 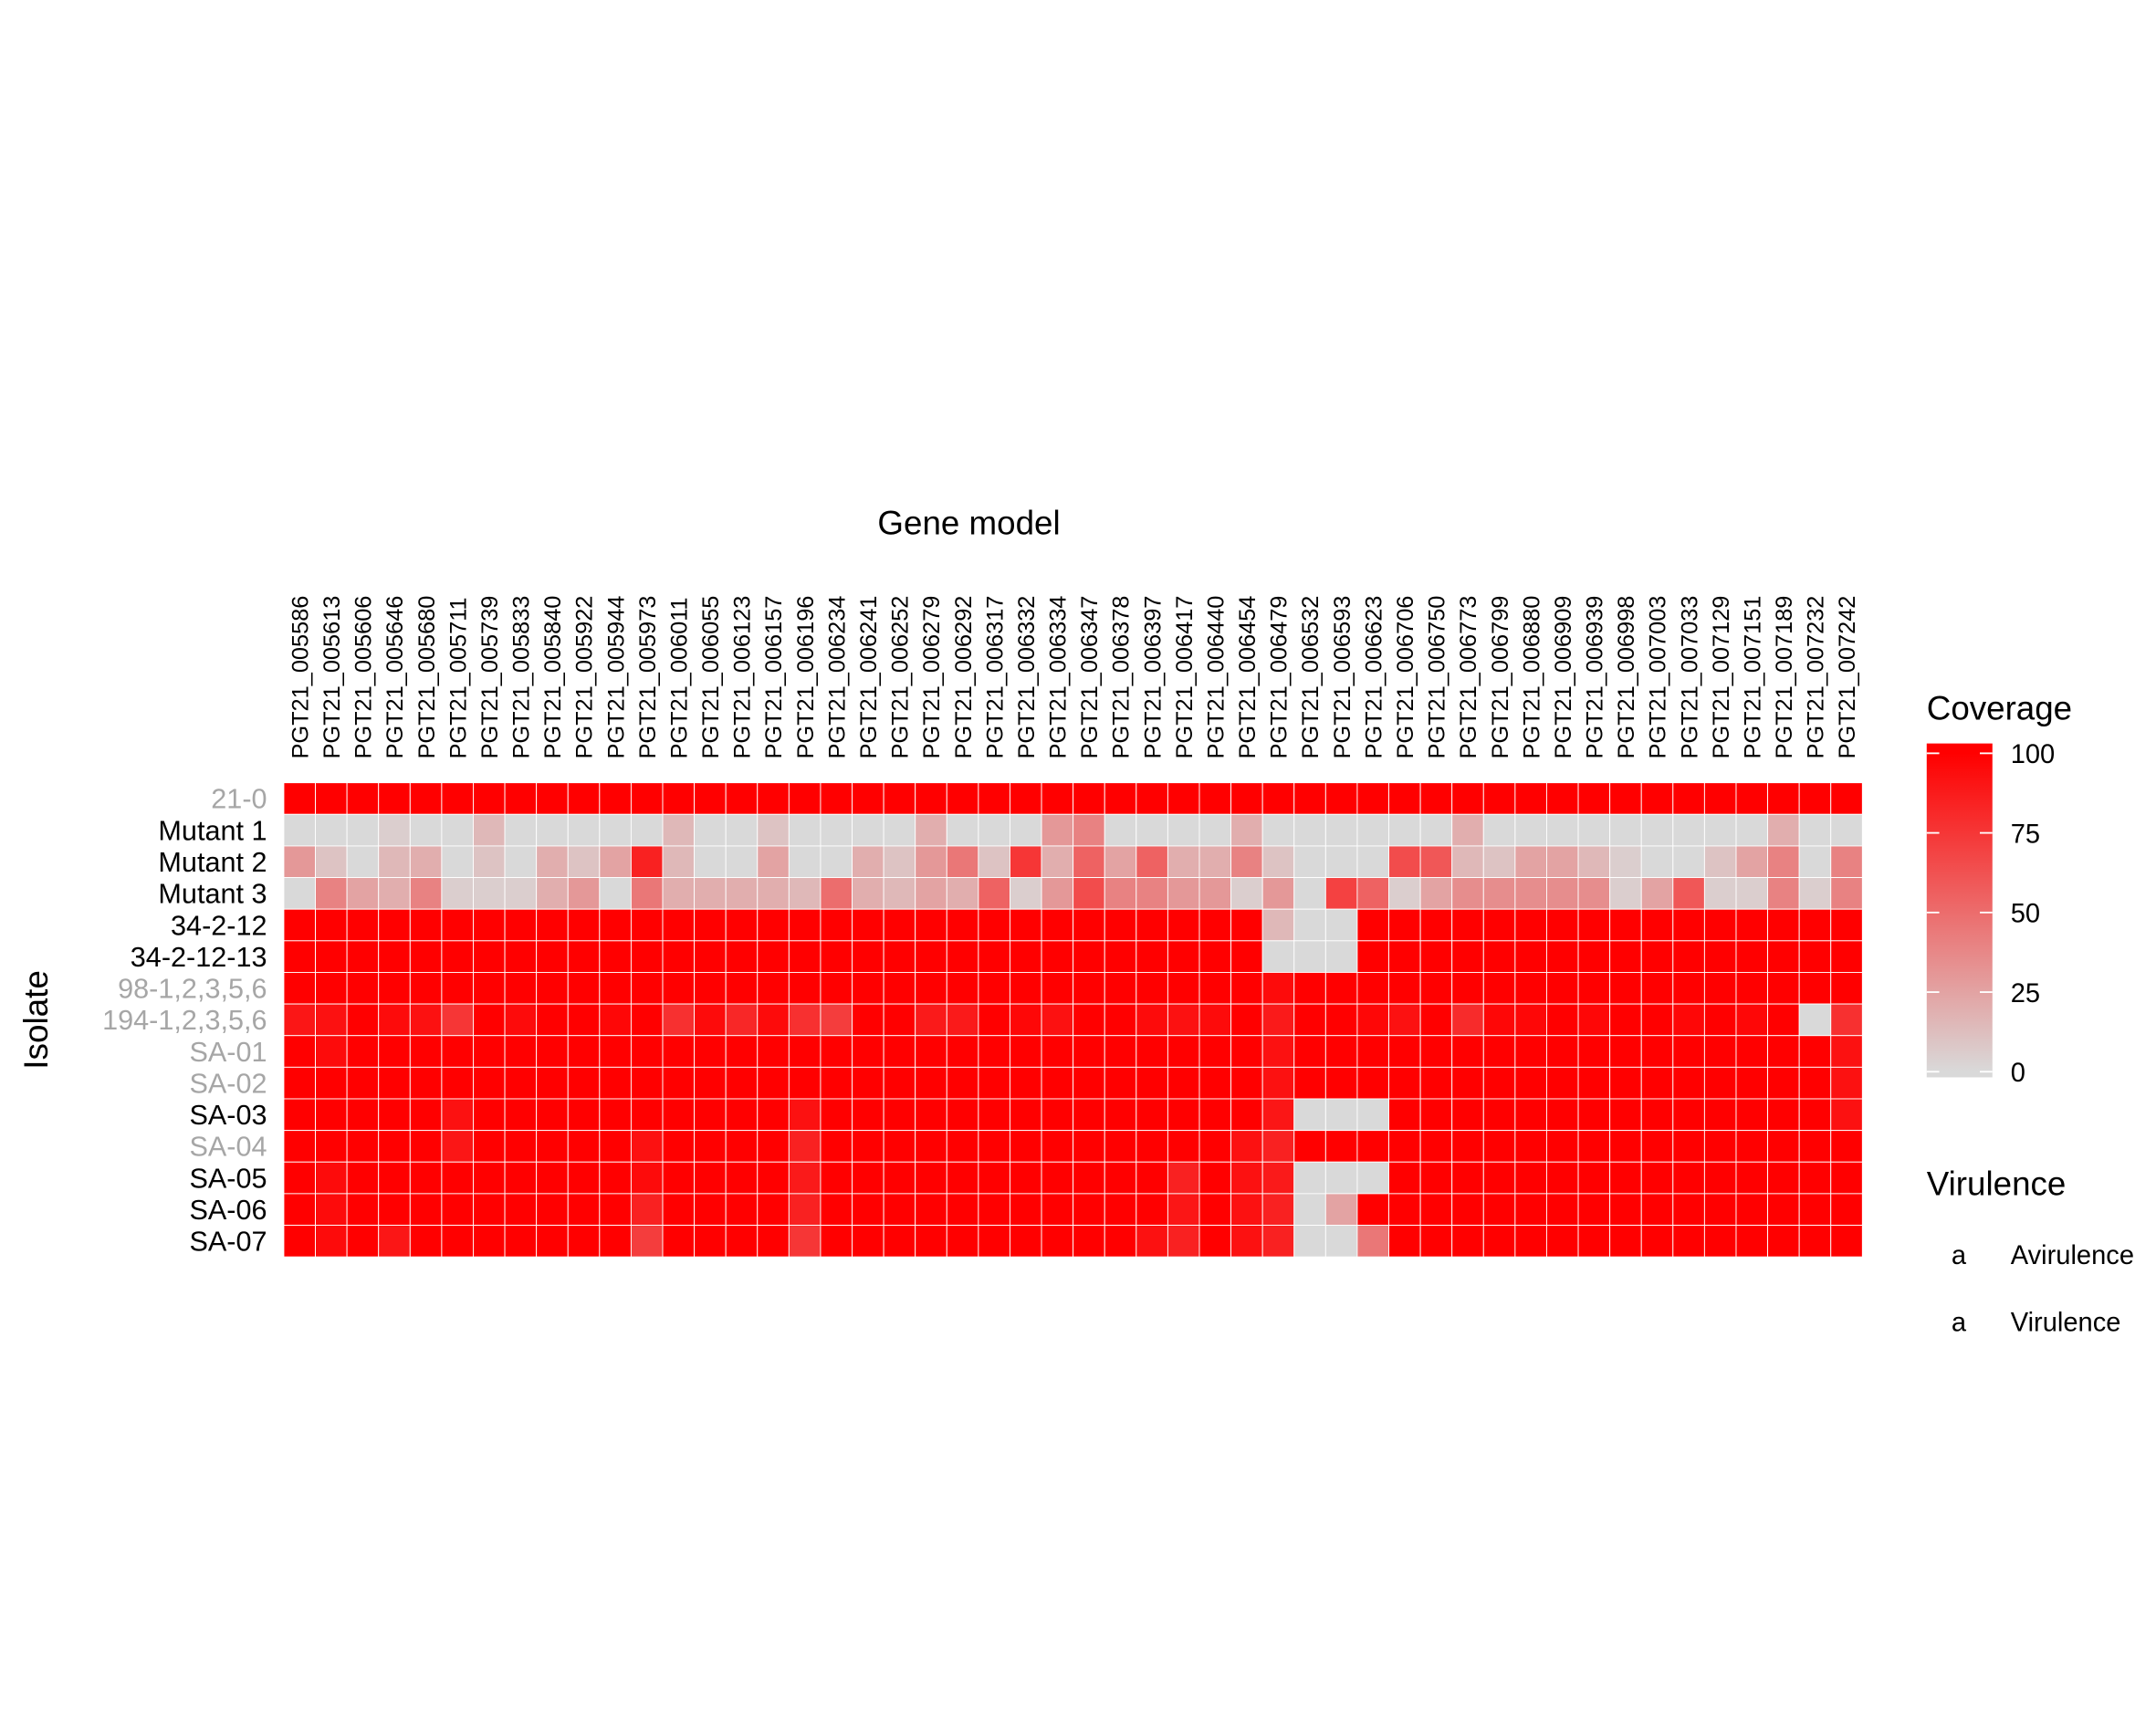 What do you see at coordinates (869, 678) in the screenshot?
I see `column-label: PGT21_006241` at bounding box center [869, 678].